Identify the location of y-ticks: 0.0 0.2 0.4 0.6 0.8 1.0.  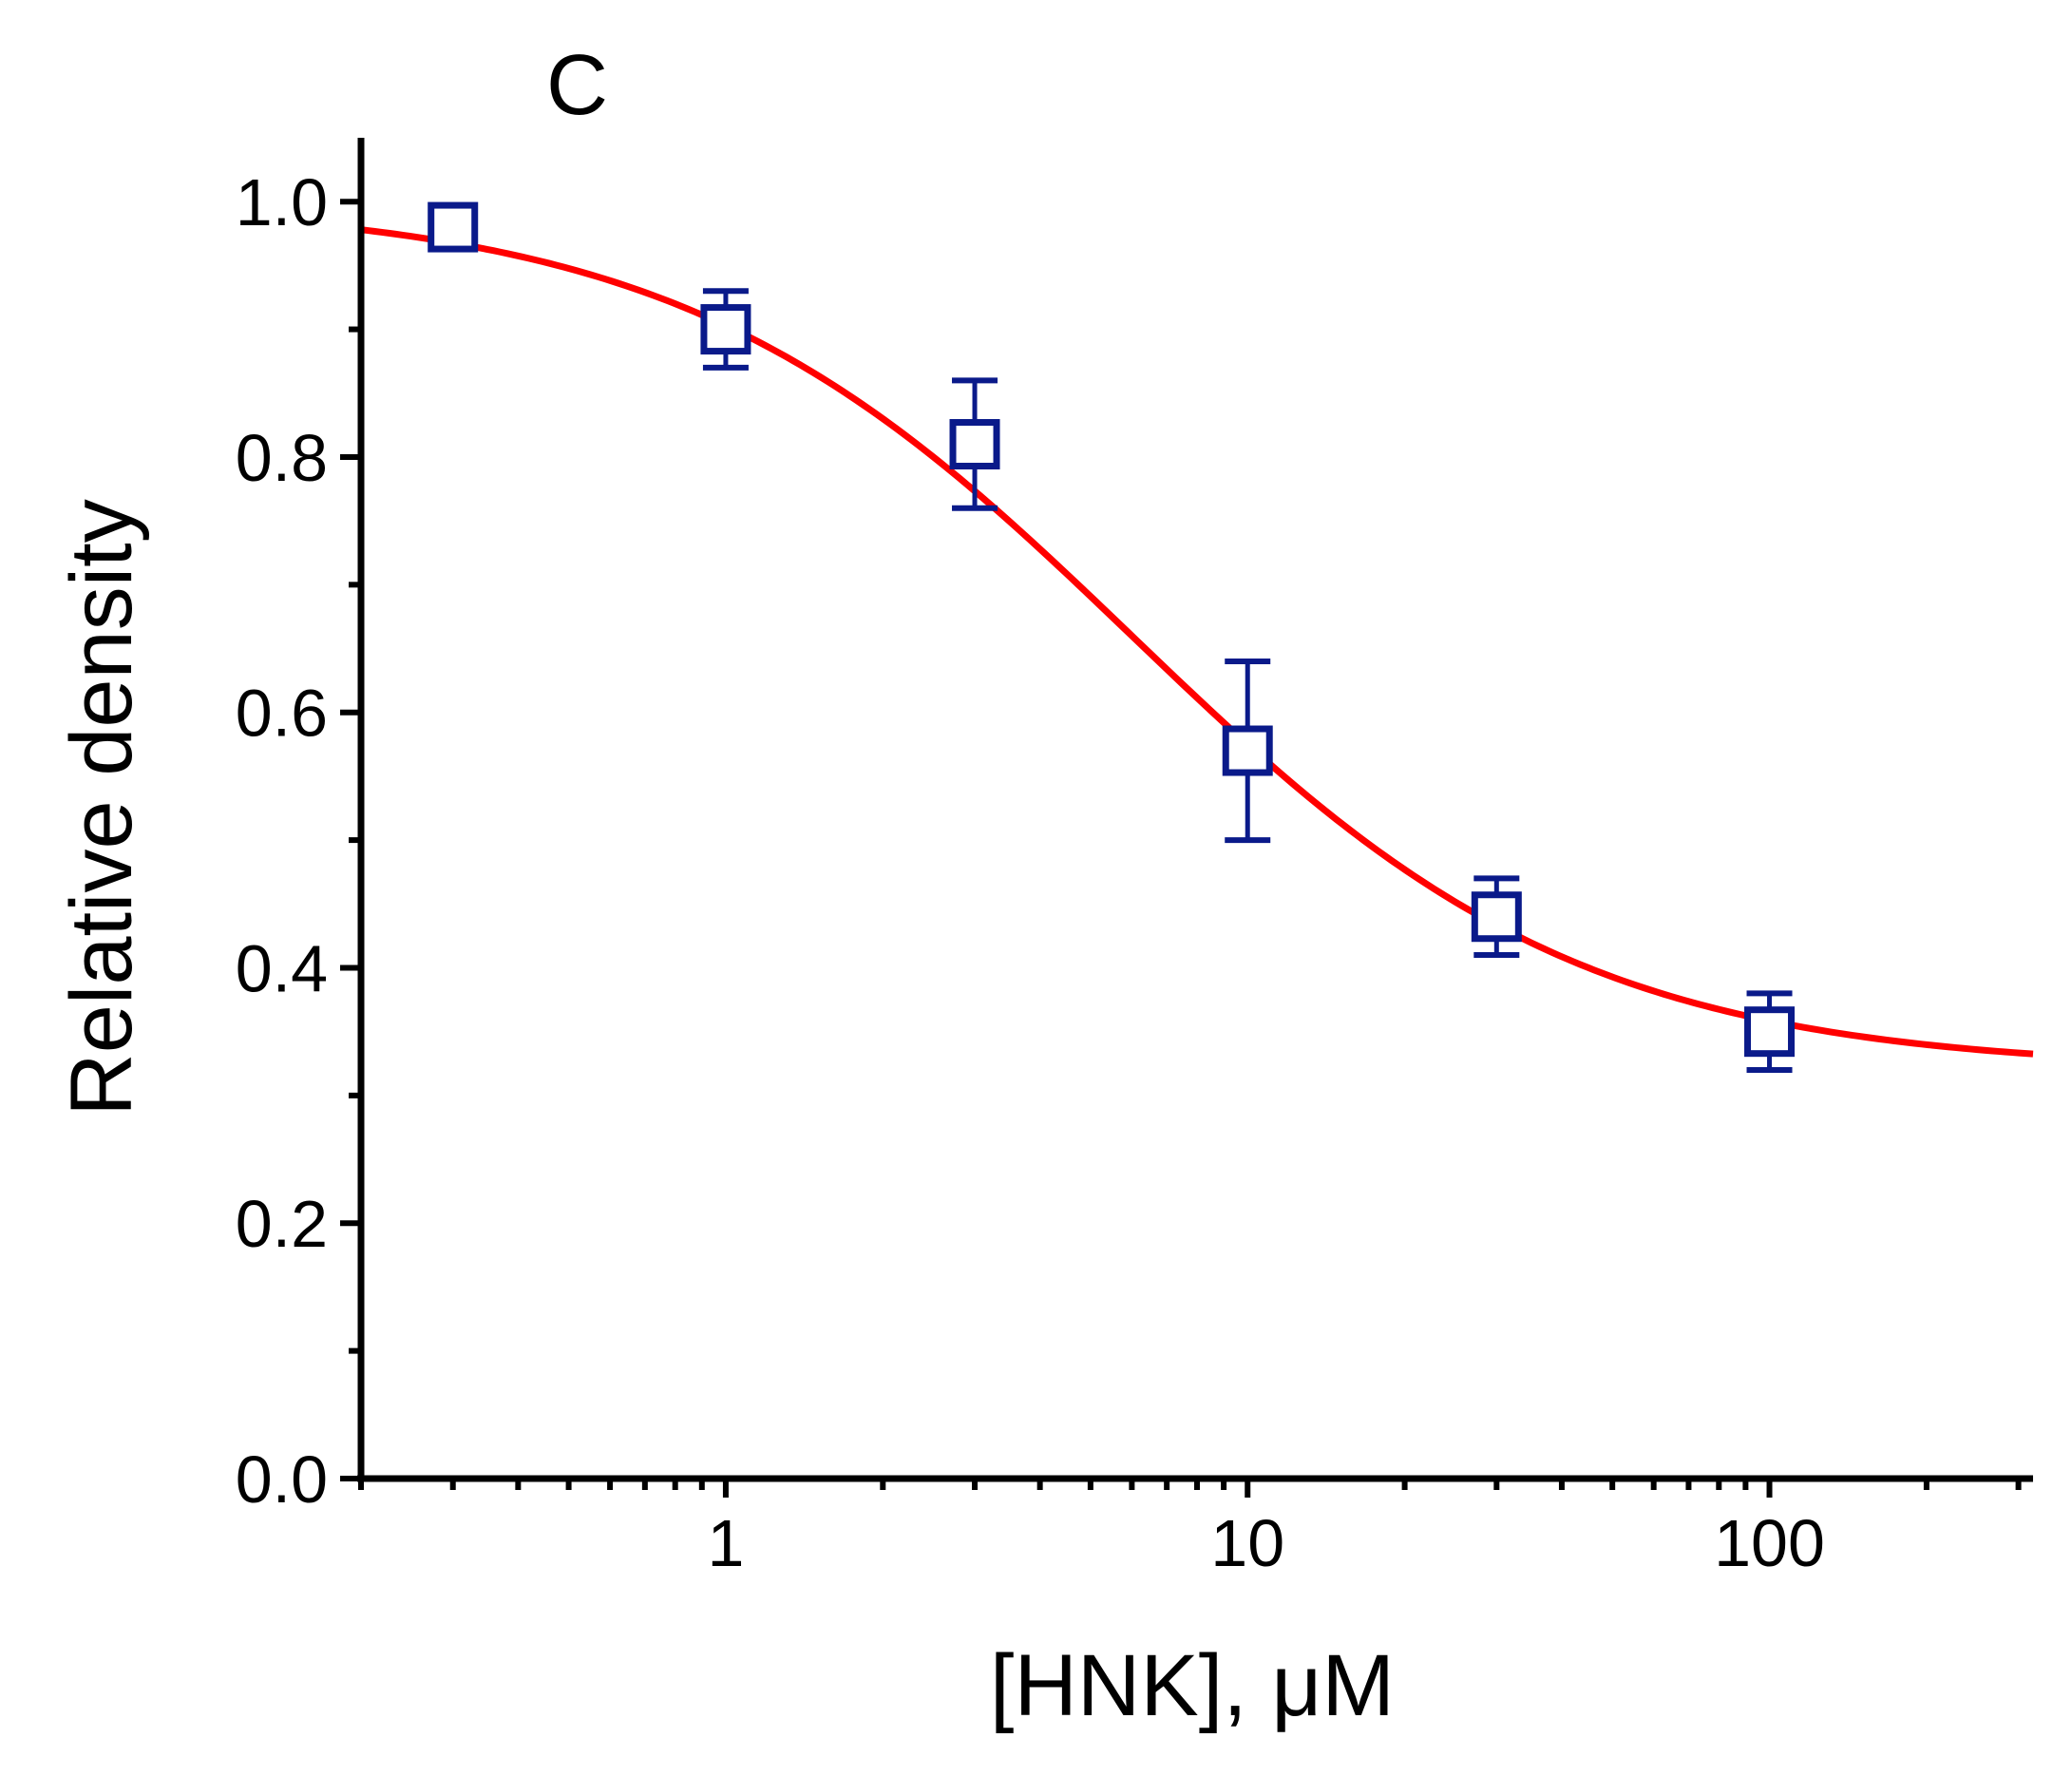
(298, 841).